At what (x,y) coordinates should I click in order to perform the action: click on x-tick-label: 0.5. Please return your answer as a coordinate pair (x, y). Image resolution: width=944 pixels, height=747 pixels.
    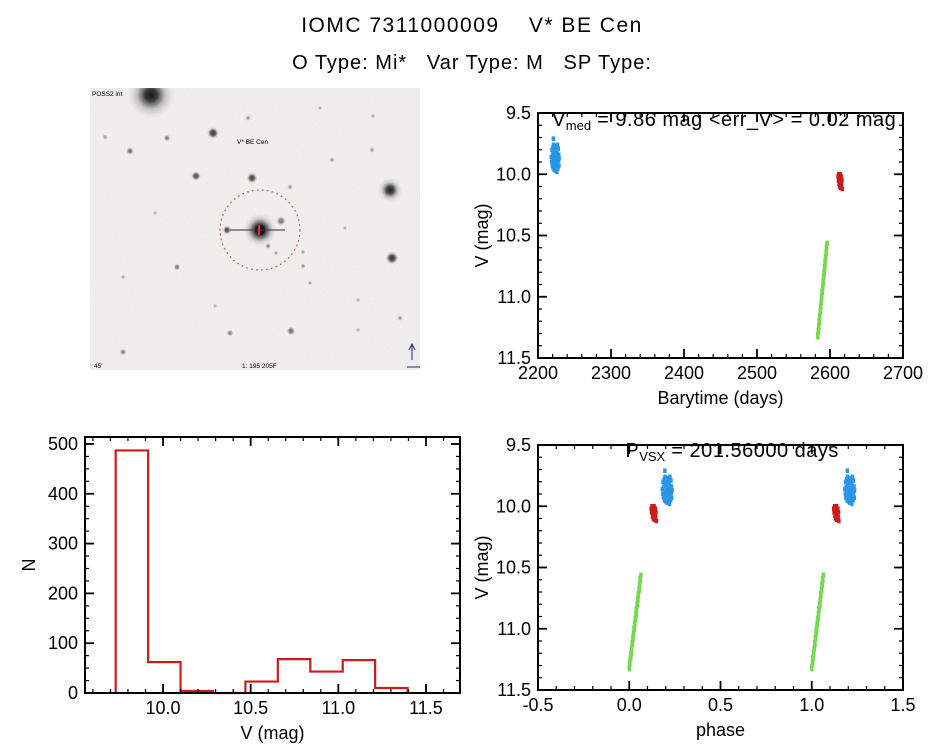
    Looking at the image, I should click on (720, 705).